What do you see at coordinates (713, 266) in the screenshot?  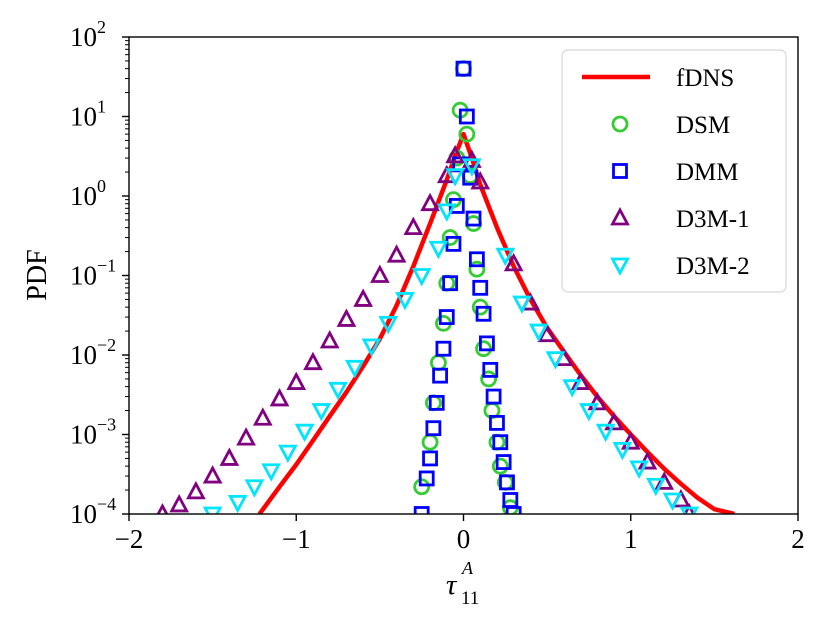 I see `legend-label: D3M-2` at bounding box center [713, 266].